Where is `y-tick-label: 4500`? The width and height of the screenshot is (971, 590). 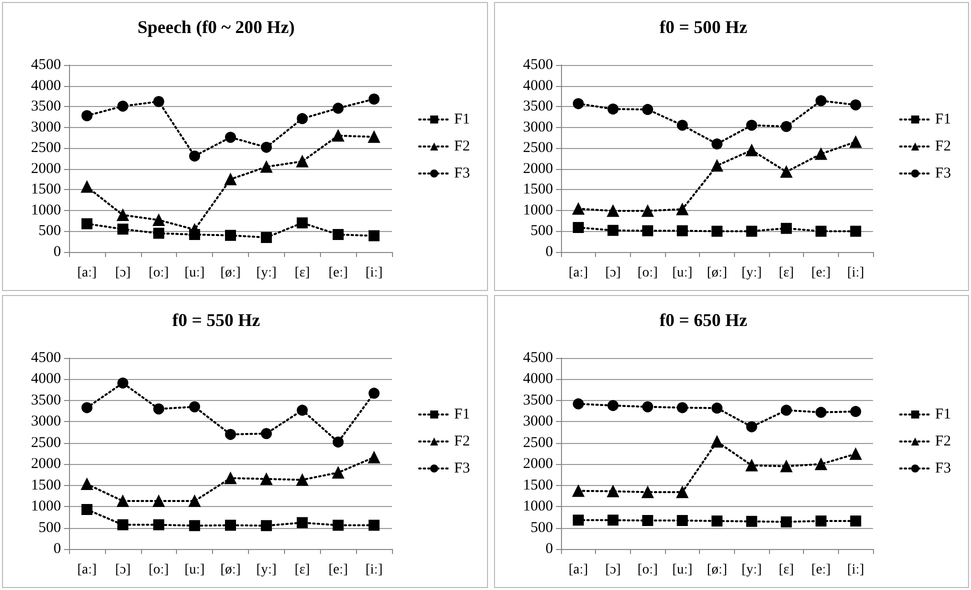
y-tick-label: 4500 is located at coordinates (46, 358).